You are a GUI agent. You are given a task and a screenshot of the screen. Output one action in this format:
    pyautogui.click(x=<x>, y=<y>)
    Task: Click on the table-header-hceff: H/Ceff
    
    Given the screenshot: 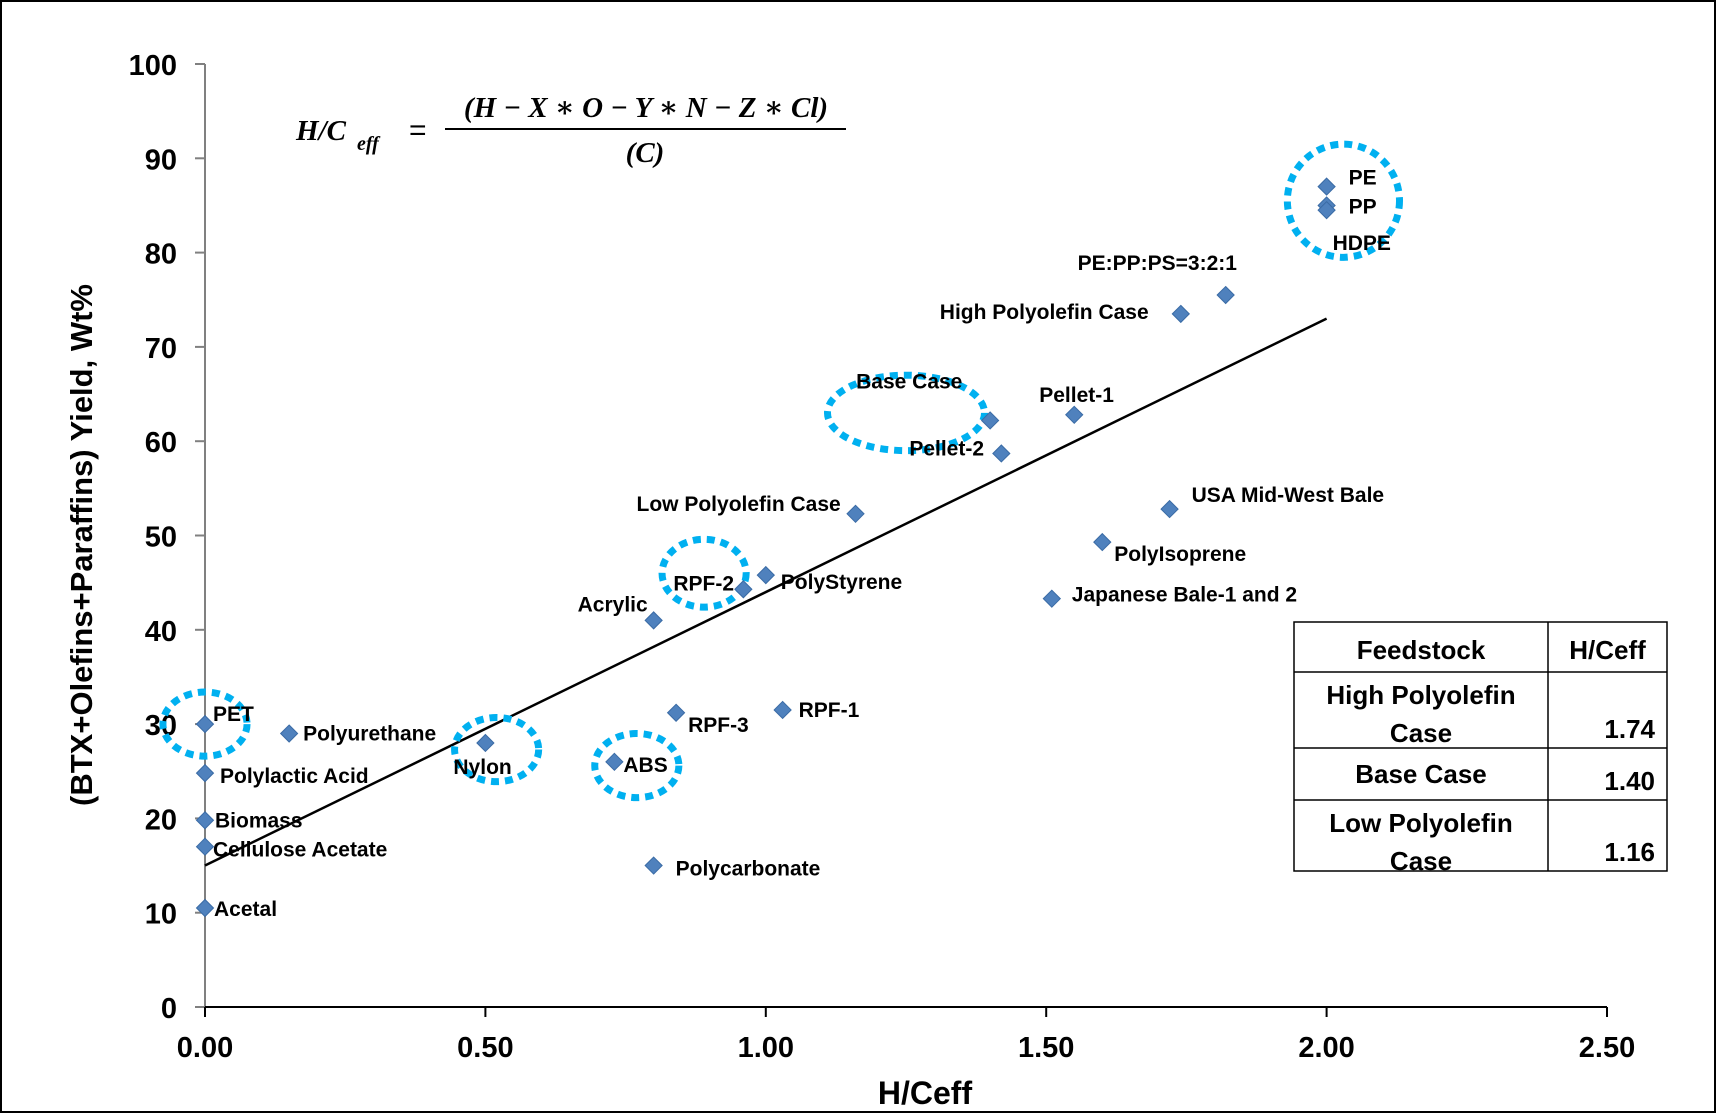 What is the action you would take?
    pyautogui.click(x=1607, y=650)
    